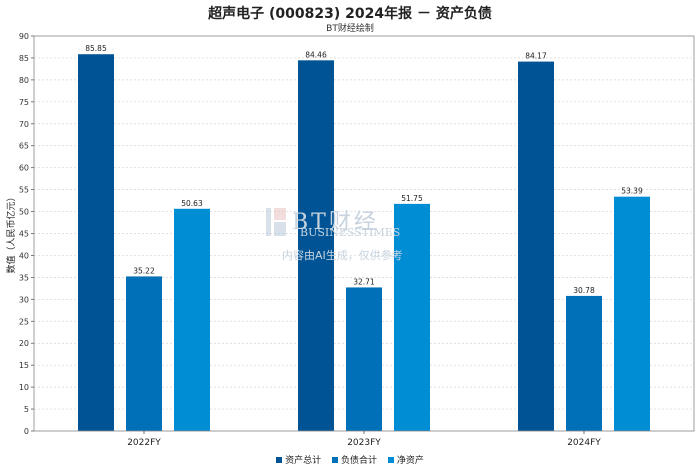 This screenshot has height=467, width=700. Describe the element at coordinates (24, 299) in the screenshot. I see `y-tick-label: 30` at that location.